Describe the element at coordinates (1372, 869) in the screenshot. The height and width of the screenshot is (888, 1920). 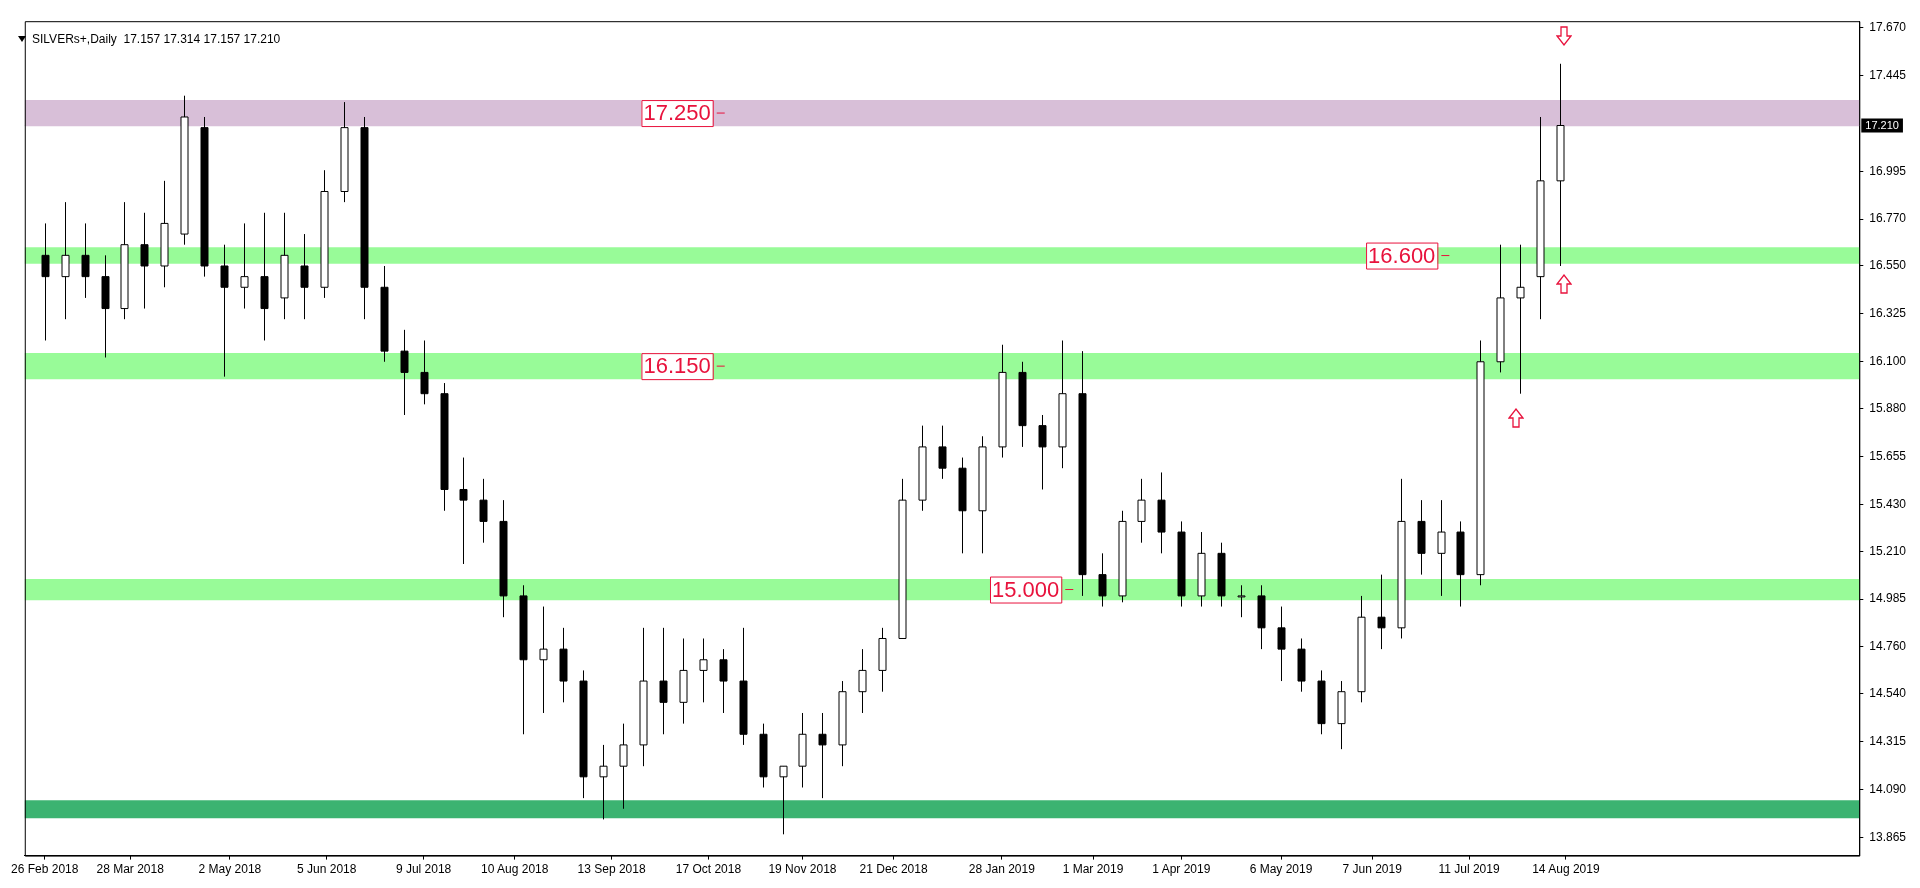
I see `x-tick-label: 7 Jun 2019` at that location.